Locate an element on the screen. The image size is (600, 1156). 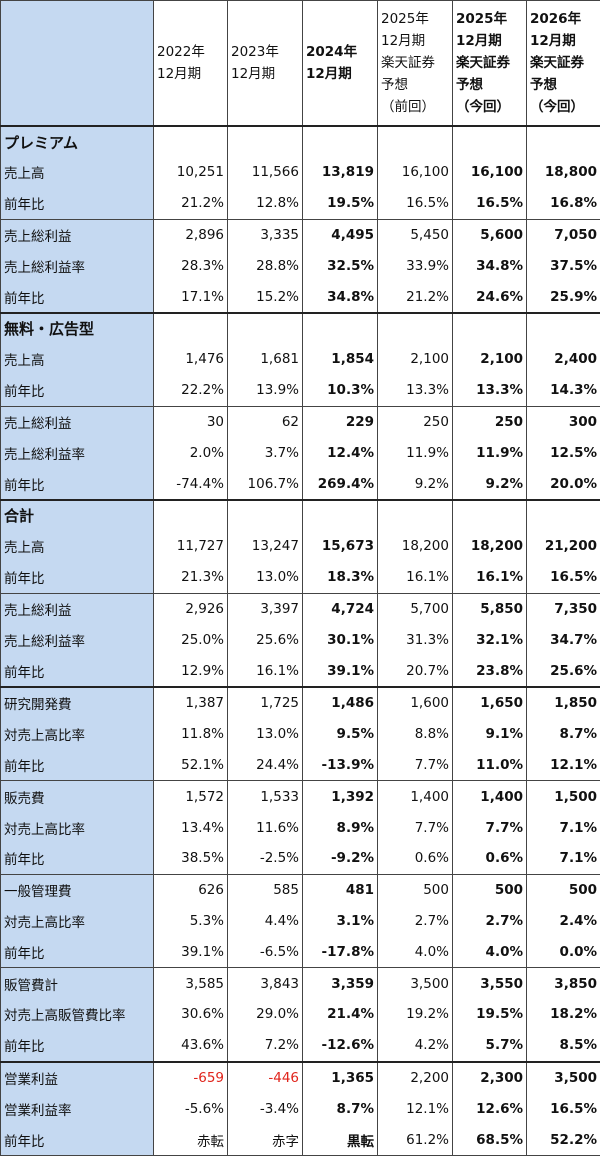
value-cell: 33.9% is located at coordinates (415, 265).